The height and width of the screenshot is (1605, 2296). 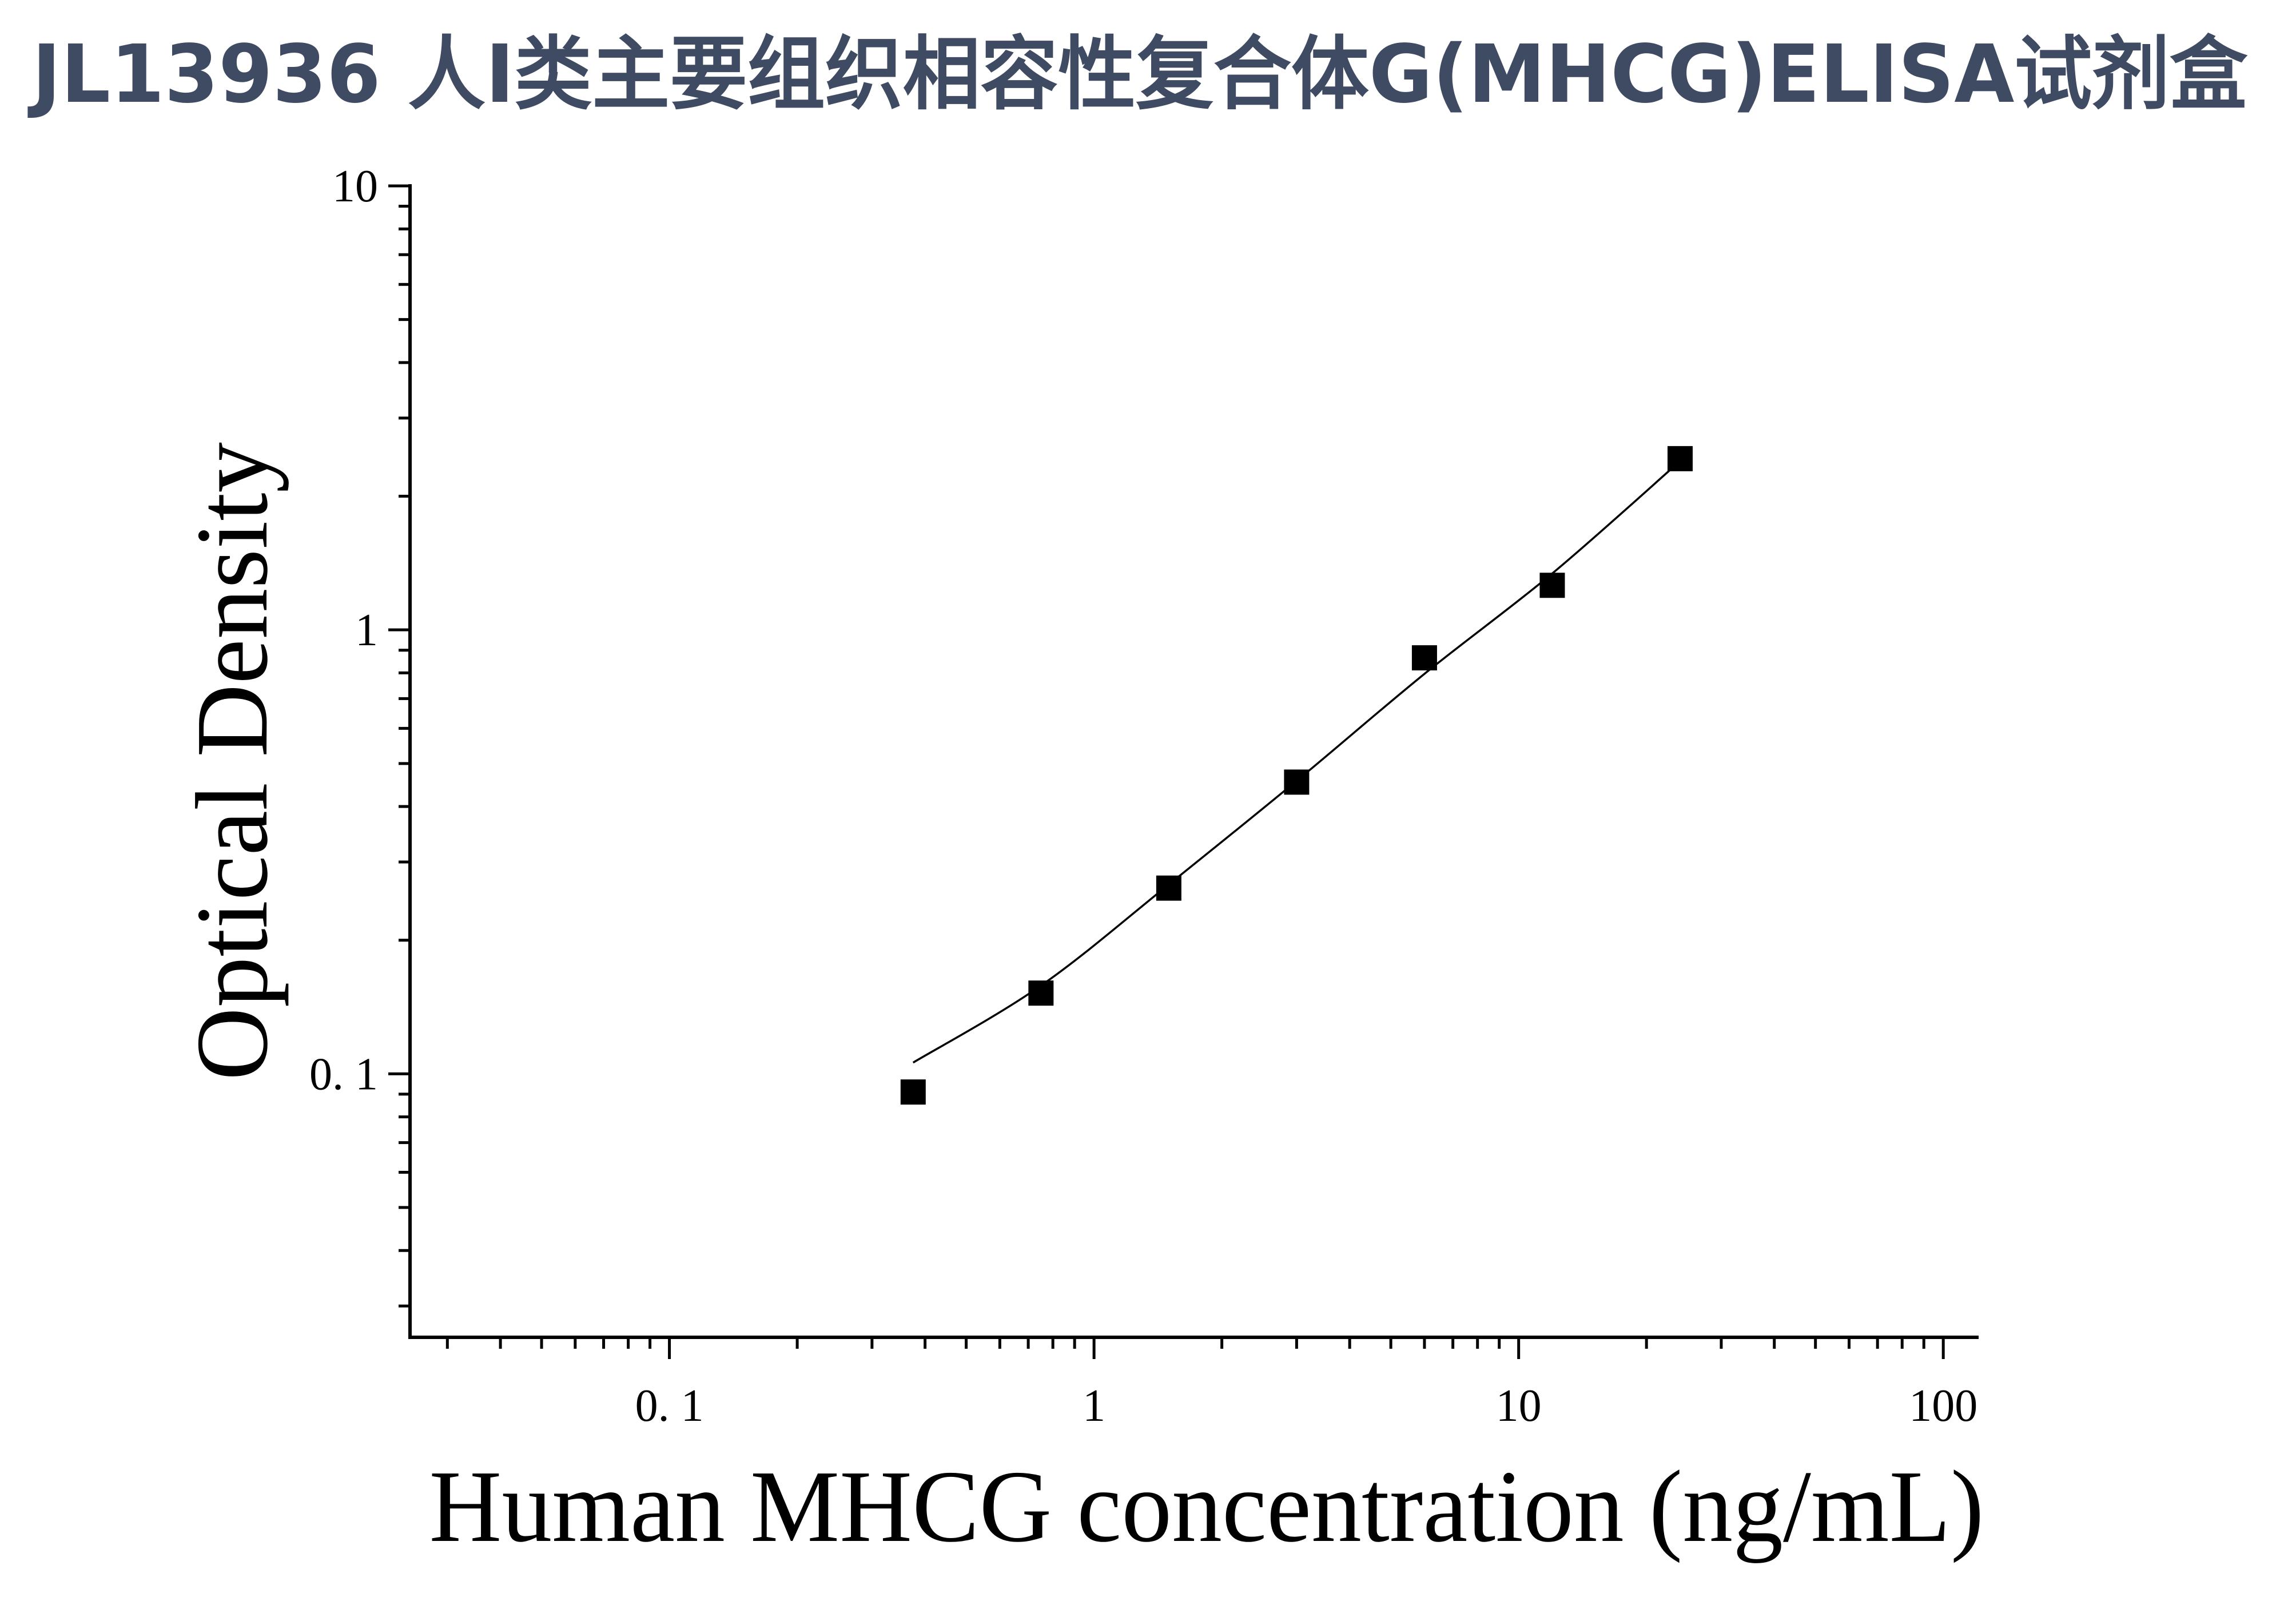 I want to click on x-axis-tick-labels: 0. 1 1 10 100, so click(x=1307, y=1406).